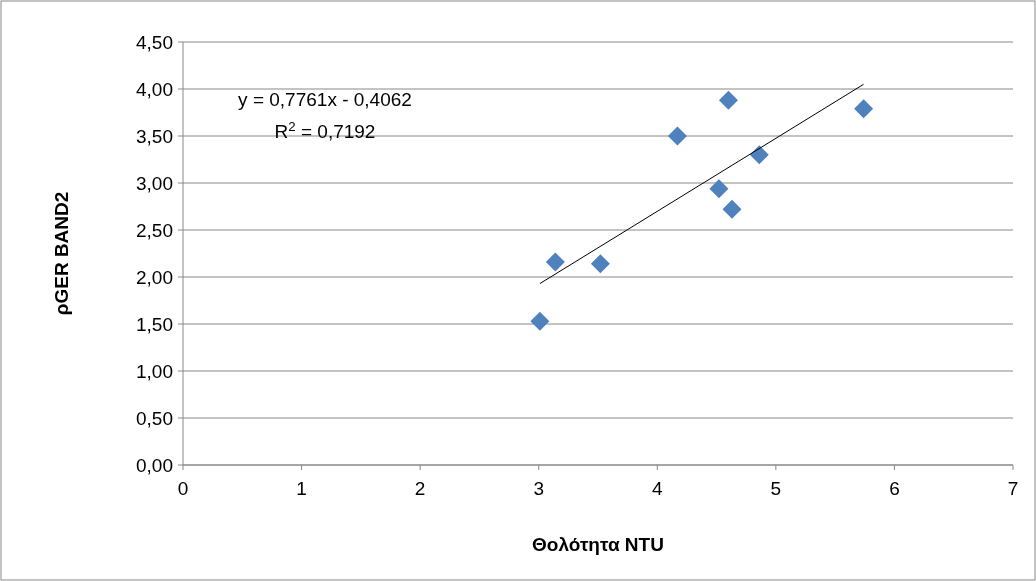  What do you see at coordinates (657, 488) in the screenshot?
I see `x-tick-label: 4` at bounding box center [657, 488].